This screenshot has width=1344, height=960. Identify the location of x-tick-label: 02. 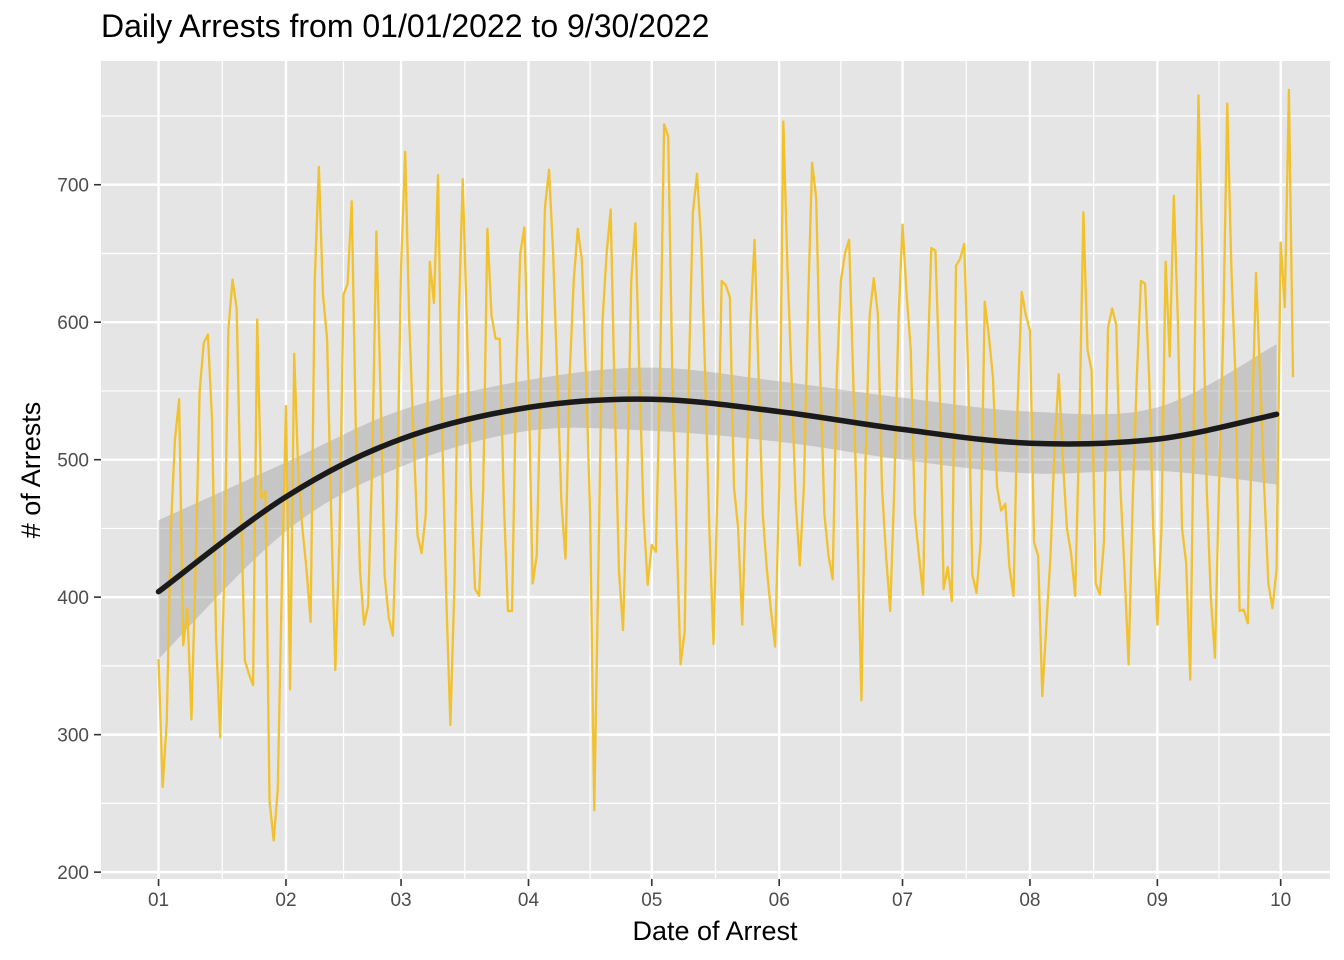
(285, 900).